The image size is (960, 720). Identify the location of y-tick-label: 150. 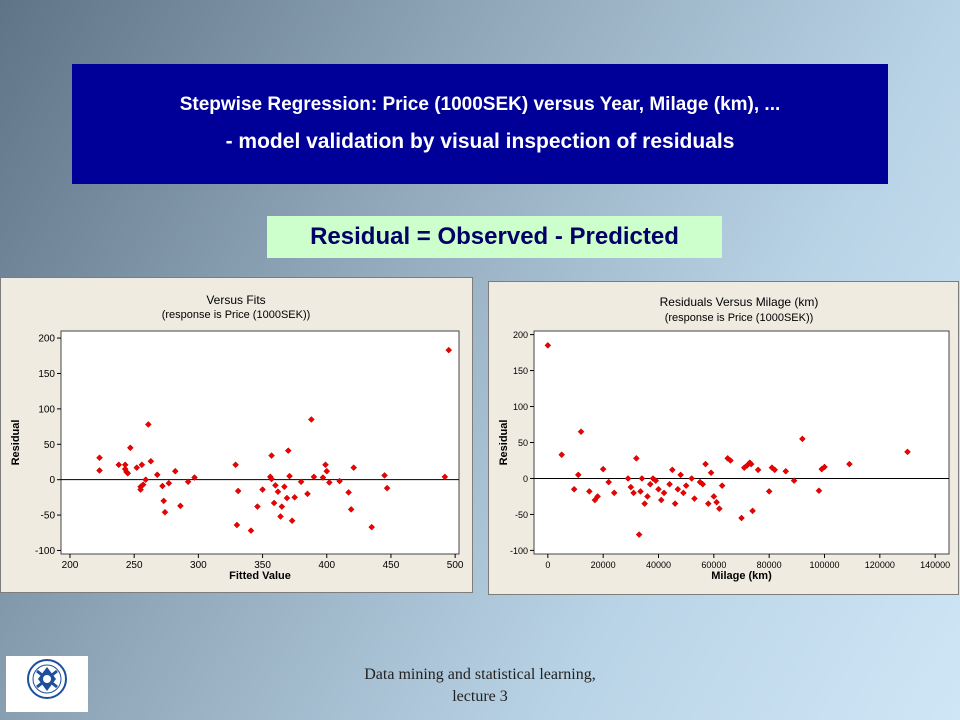
(520, 371).